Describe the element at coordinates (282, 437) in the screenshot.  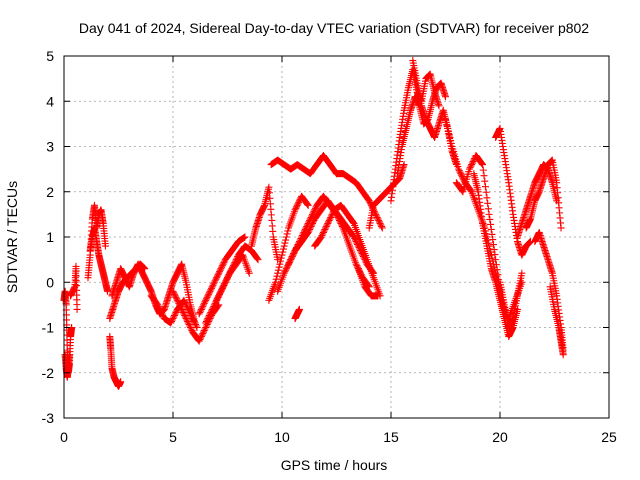
I see `x-tick-label: 10` at that location.